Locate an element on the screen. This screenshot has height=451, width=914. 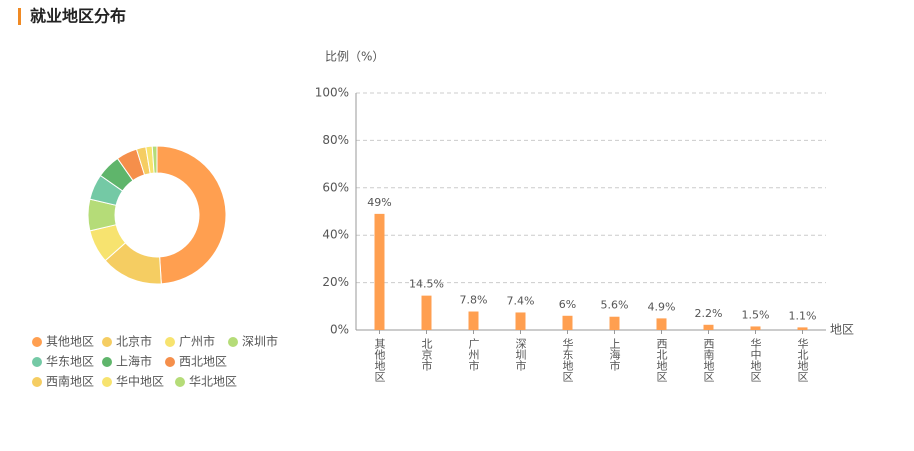
y-tick-label: 80% is located at coordinates (335, 140).